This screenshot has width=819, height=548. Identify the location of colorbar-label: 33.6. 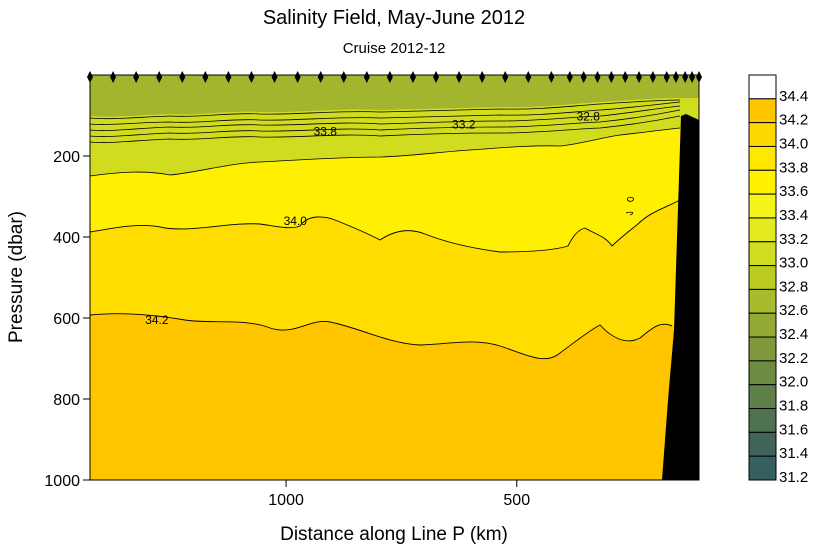
(793, 191).